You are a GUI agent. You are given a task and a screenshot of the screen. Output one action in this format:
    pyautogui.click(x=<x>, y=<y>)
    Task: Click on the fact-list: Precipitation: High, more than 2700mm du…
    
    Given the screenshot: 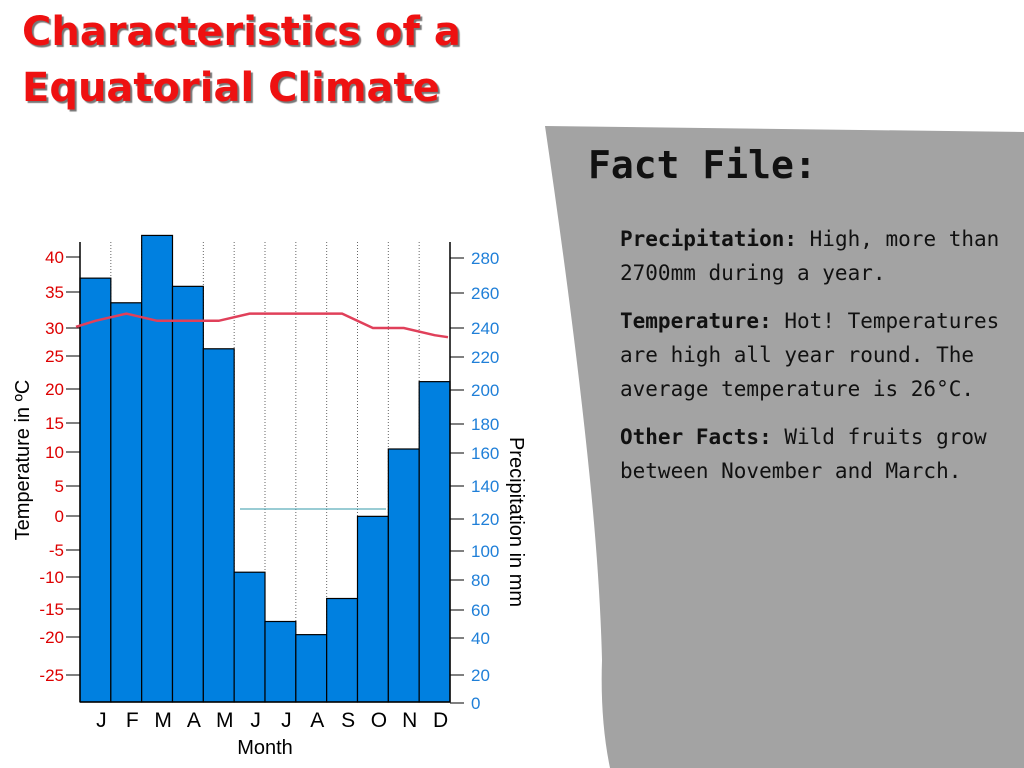 What is the action you would take?
    pyautogui.click(x=820, y=362)
    